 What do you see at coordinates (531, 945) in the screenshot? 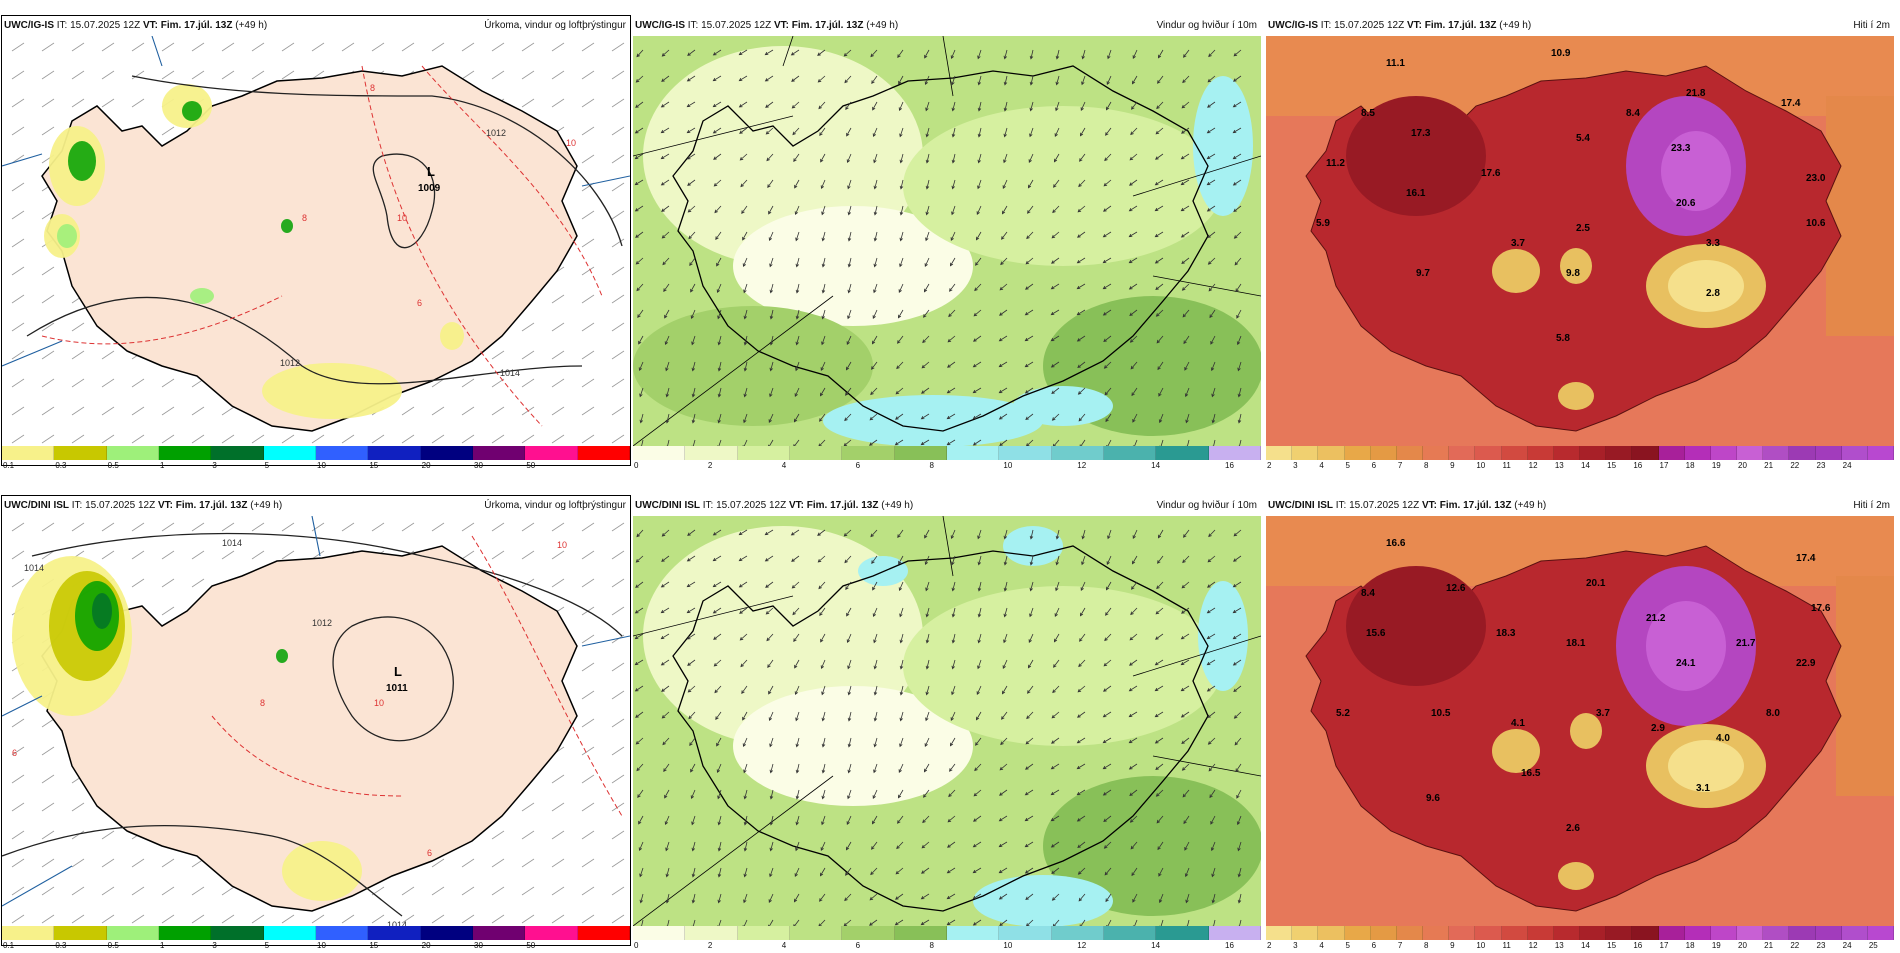
I see `colorbar-tick-label: 50` at bounding box center [531, 945].